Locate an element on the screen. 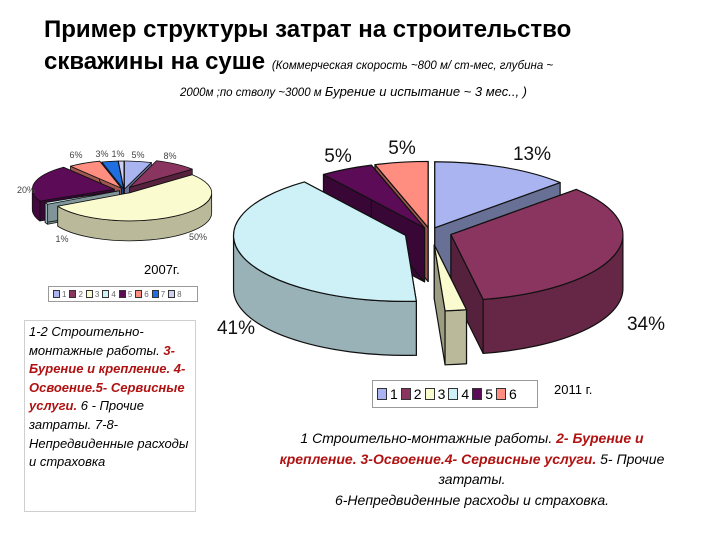  chart-2007-label-6: 6% is located at coordinates (75, 155).